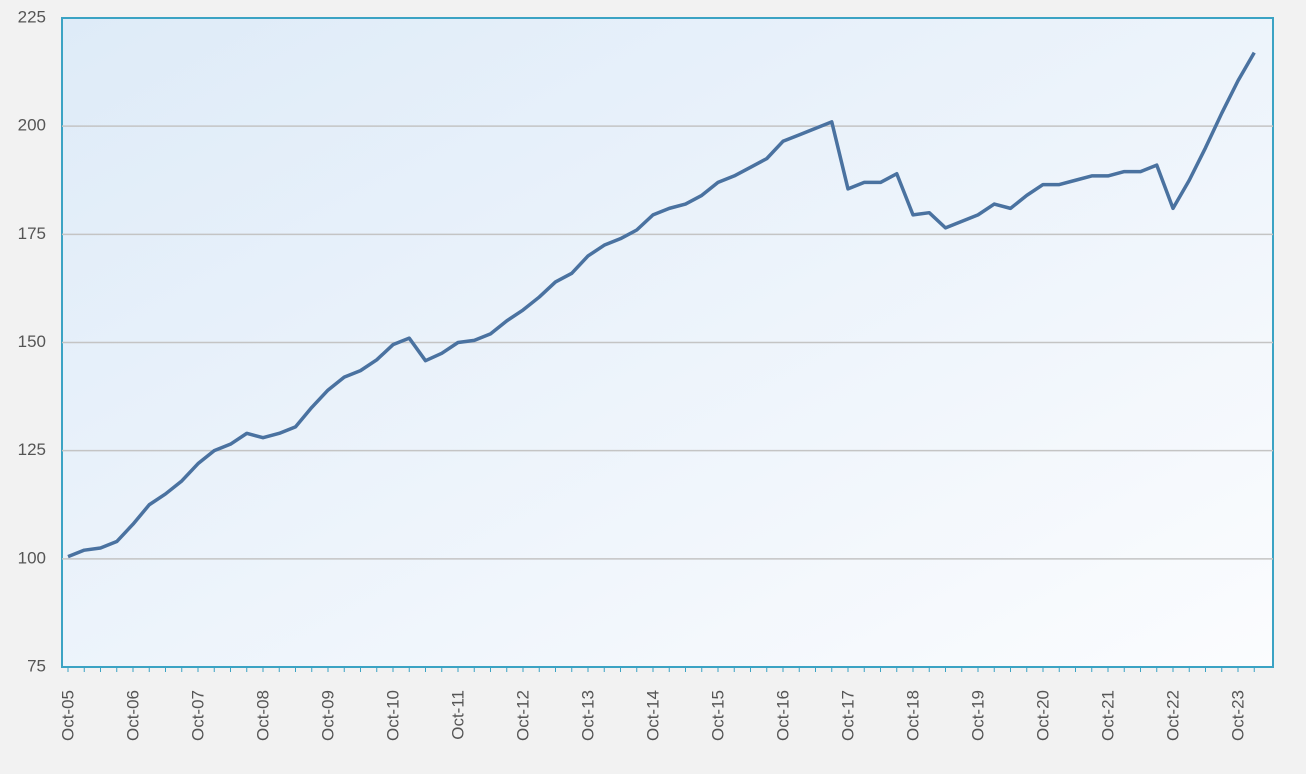 The height and width of the screenshot is (774, 1306). I want to click on x-tick-label: Oct-22, so click(1173, 715).